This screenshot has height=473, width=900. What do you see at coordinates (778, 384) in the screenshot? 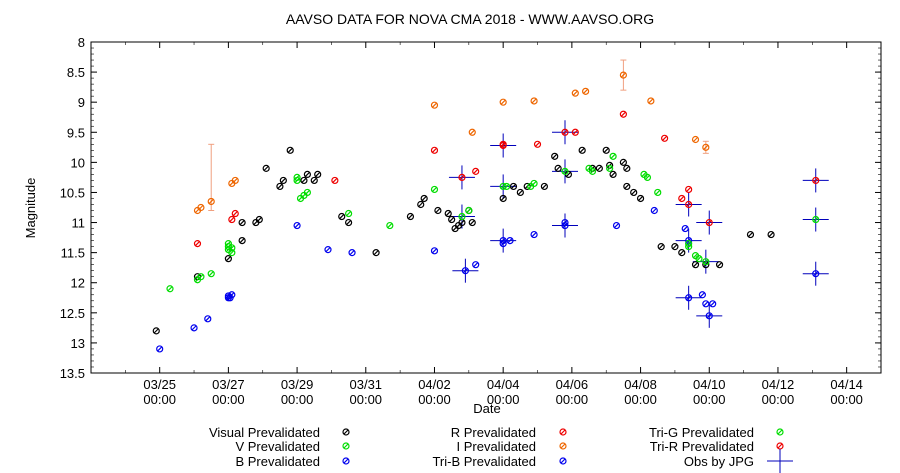
I see `x-tick-label-date: 04/12` at bounding box center [778, 384].